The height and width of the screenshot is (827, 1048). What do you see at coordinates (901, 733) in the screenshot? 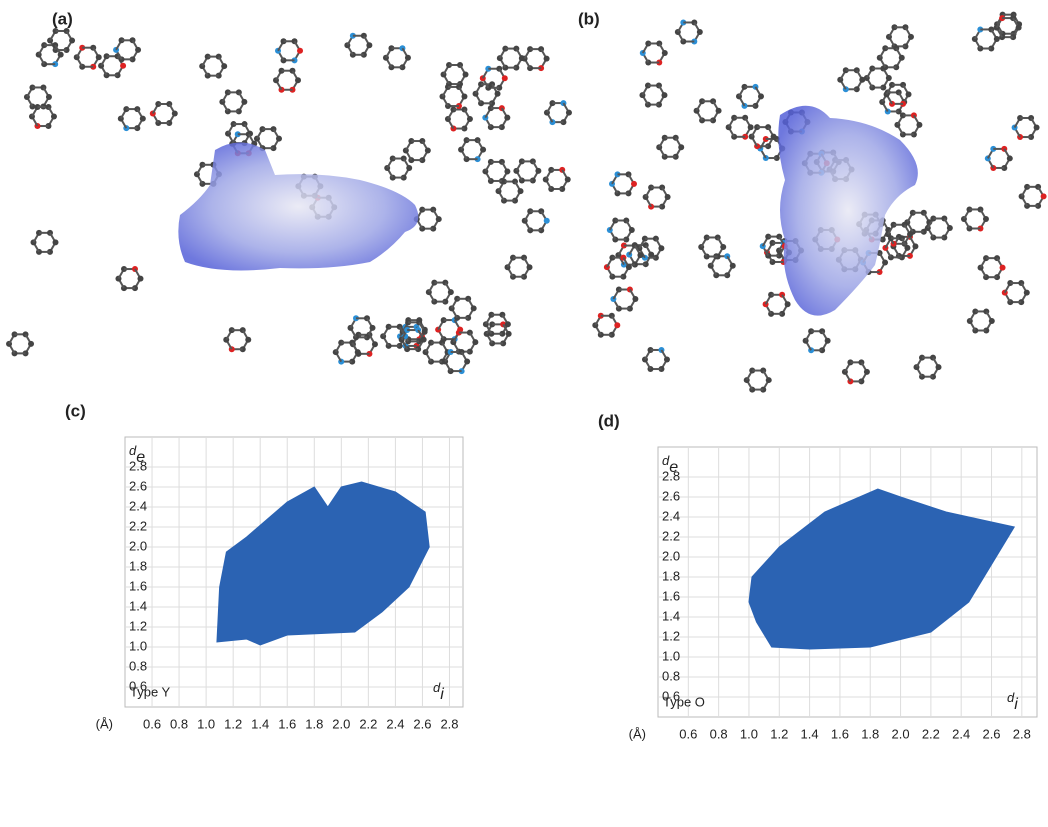
I see `x-tick-label: 2.0` at bounding box center [901, 733].